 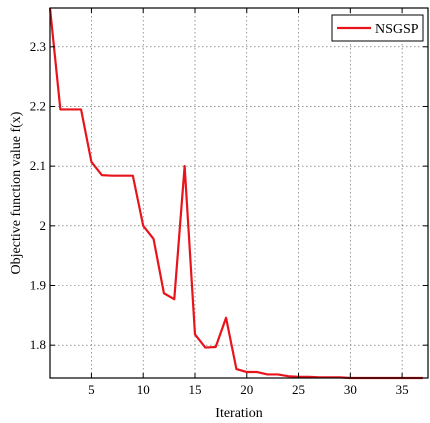 I want to click on y-tick-label: 2, so click(x=43, y=225).